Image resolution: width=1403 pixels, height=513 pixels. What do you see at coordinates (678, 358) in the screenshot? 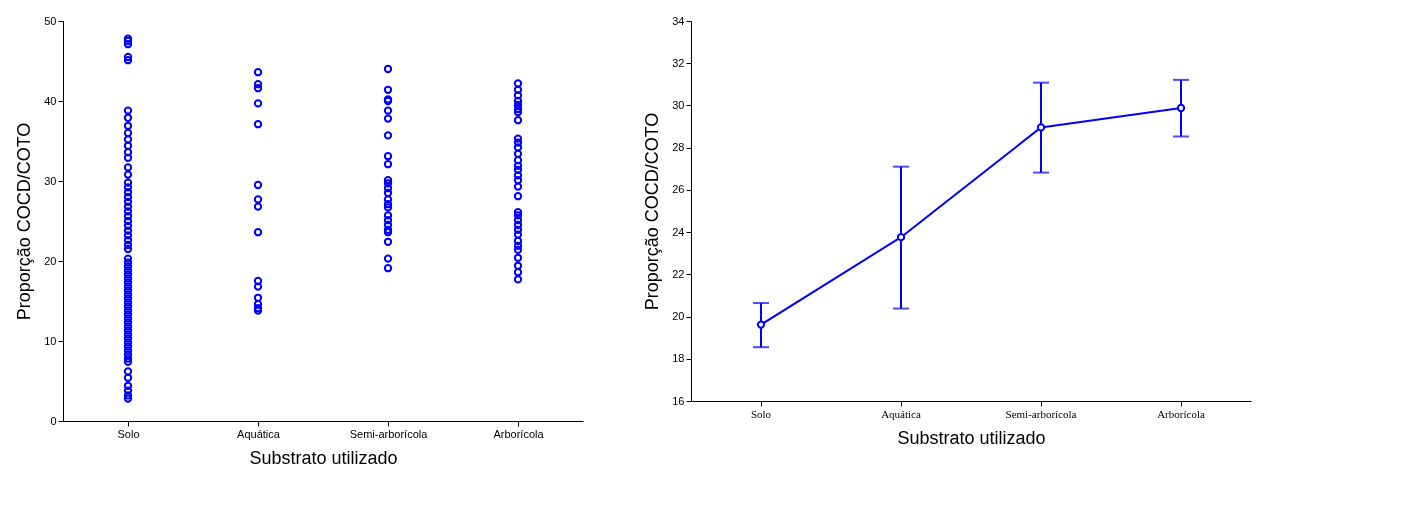
I see `y-tick-label: 18` at bounding box center [678, 358].